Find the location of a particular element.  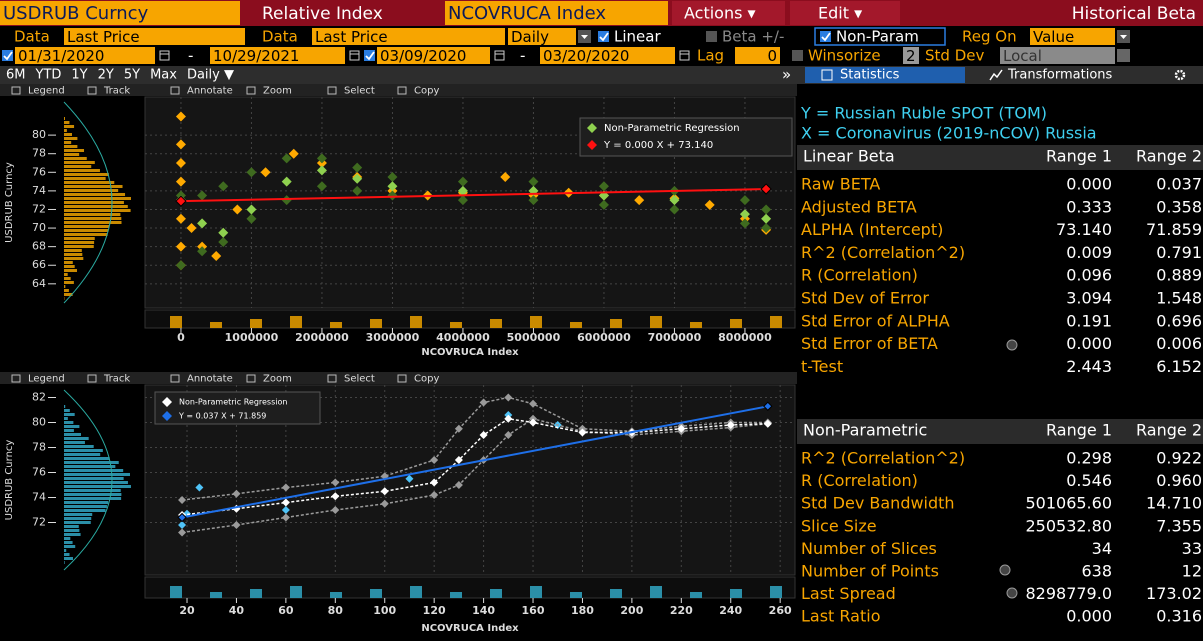

period-button: YTD is located at coordinates (48, 75).